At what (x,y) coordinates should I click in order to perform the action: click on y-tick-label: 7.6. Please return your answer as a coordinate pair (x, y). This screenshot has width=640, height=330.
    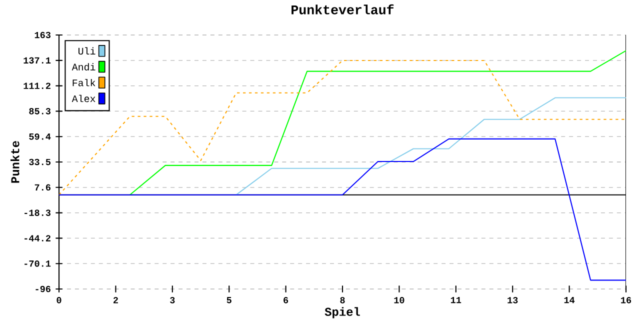
    Looking at the image, I should click on (42, 187).